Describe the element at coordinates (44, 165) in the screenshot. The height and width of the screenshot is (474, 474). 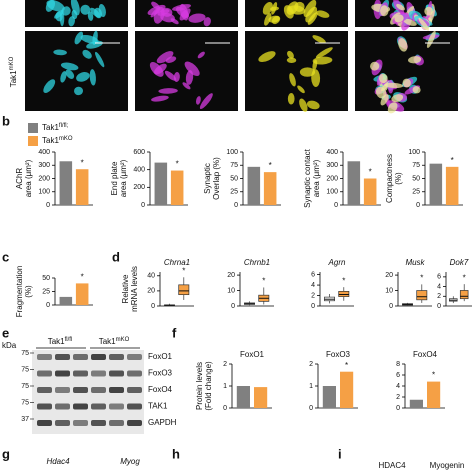
I see `y-tick-label: 300` at that location.